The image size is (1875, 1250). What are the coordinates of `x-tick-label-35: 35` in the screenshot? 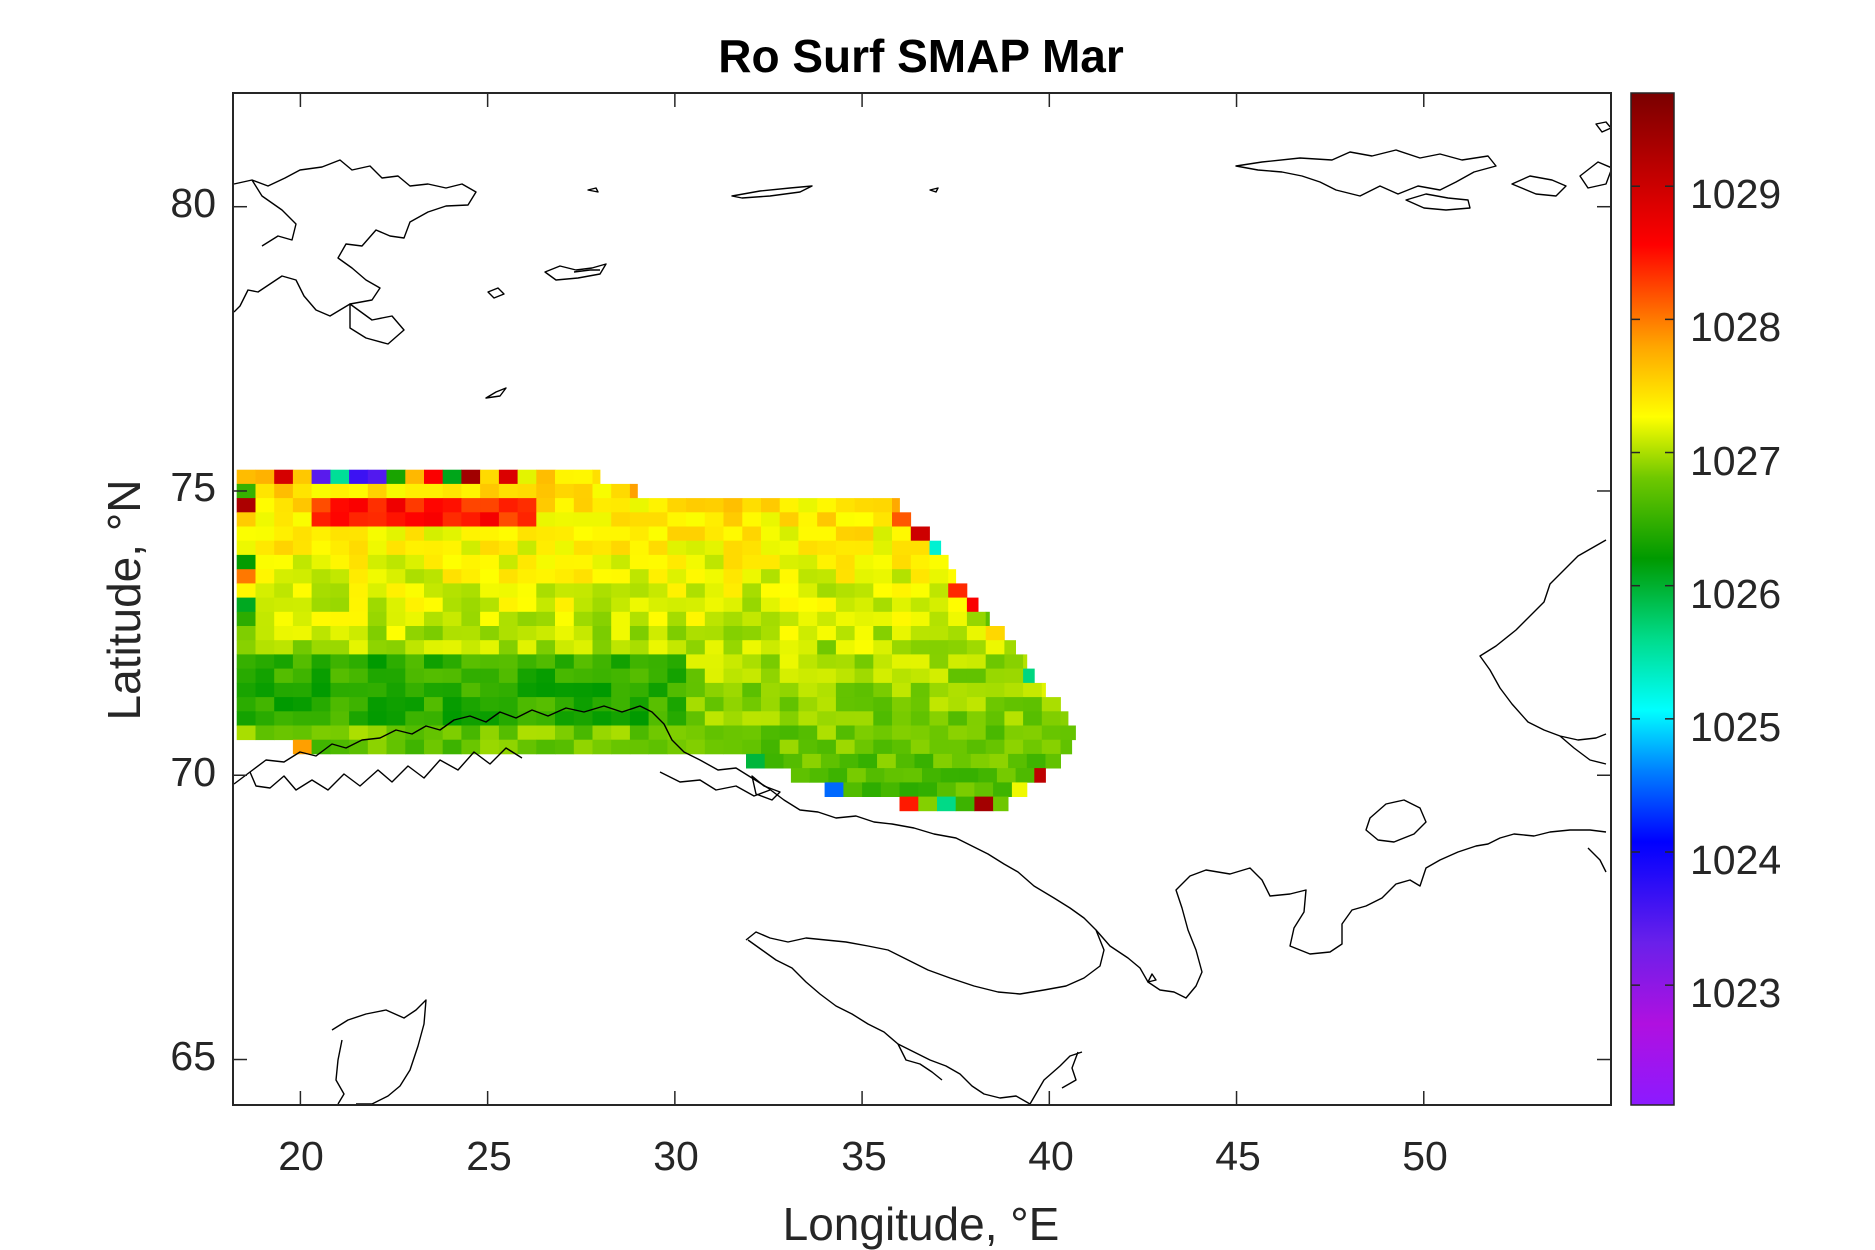 It's located at (864, 1156).